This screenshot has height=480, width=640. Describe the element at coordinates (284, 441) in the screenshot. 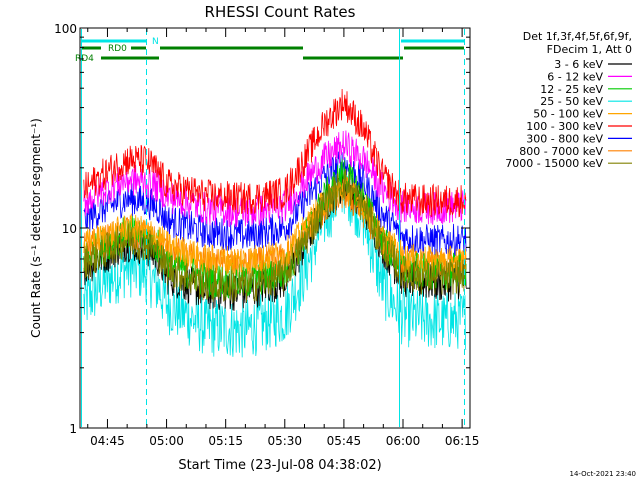

I see `x-tick-label: 05:30` at that location.